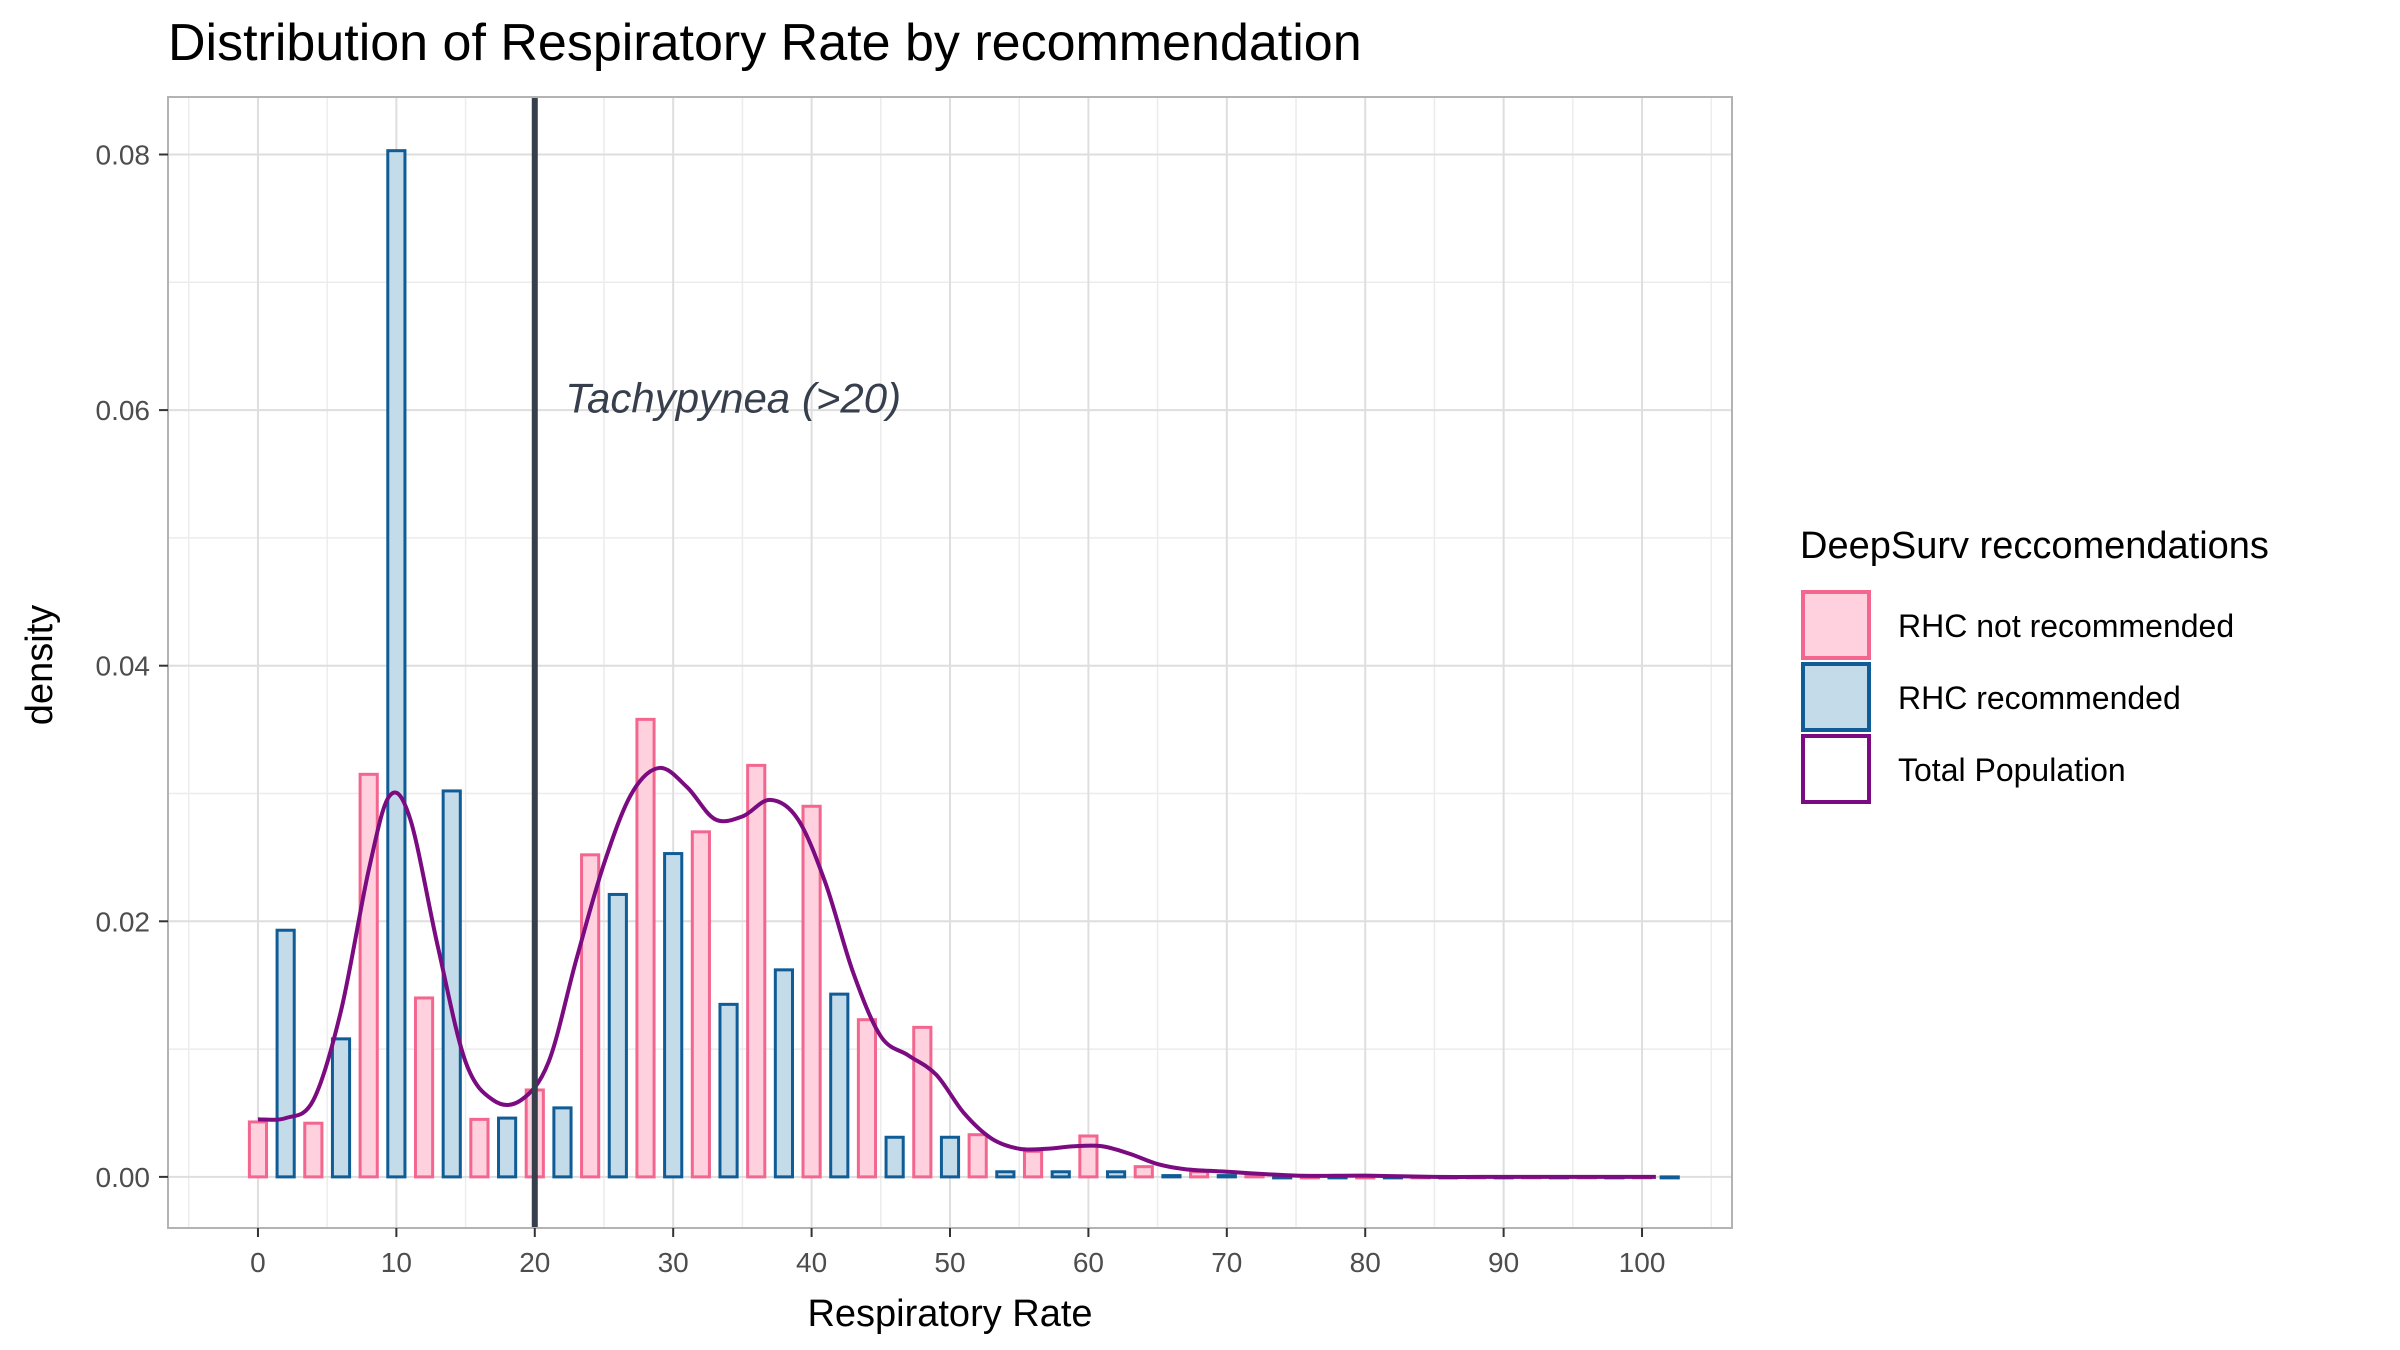 This screenshot has width=2400, height=1350. Describe the element at coordinates (1642, 1262) in the screenshot. I see `x-axis-tick-label: 100` at that location.